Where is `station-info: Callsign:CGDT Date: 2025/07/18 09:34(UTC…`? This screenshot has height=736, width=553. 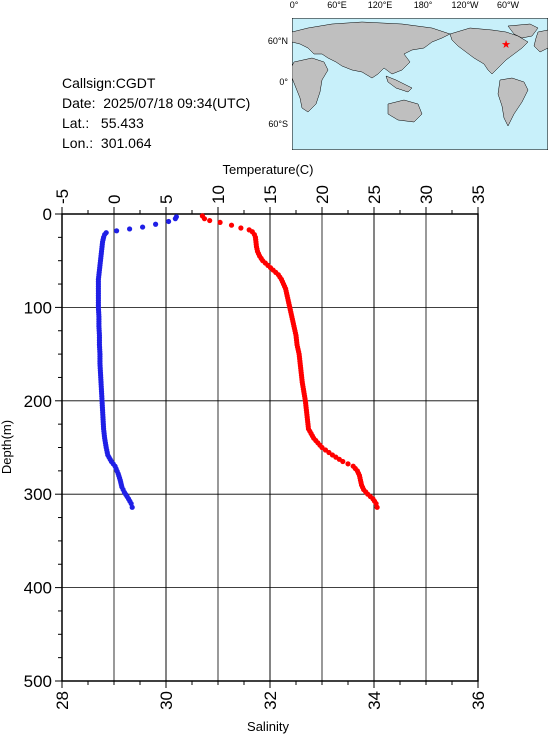
station-info: Callsign:CGDT Date: 2025/07/18 09:34(UTC… is located at coordinates (156, 113).